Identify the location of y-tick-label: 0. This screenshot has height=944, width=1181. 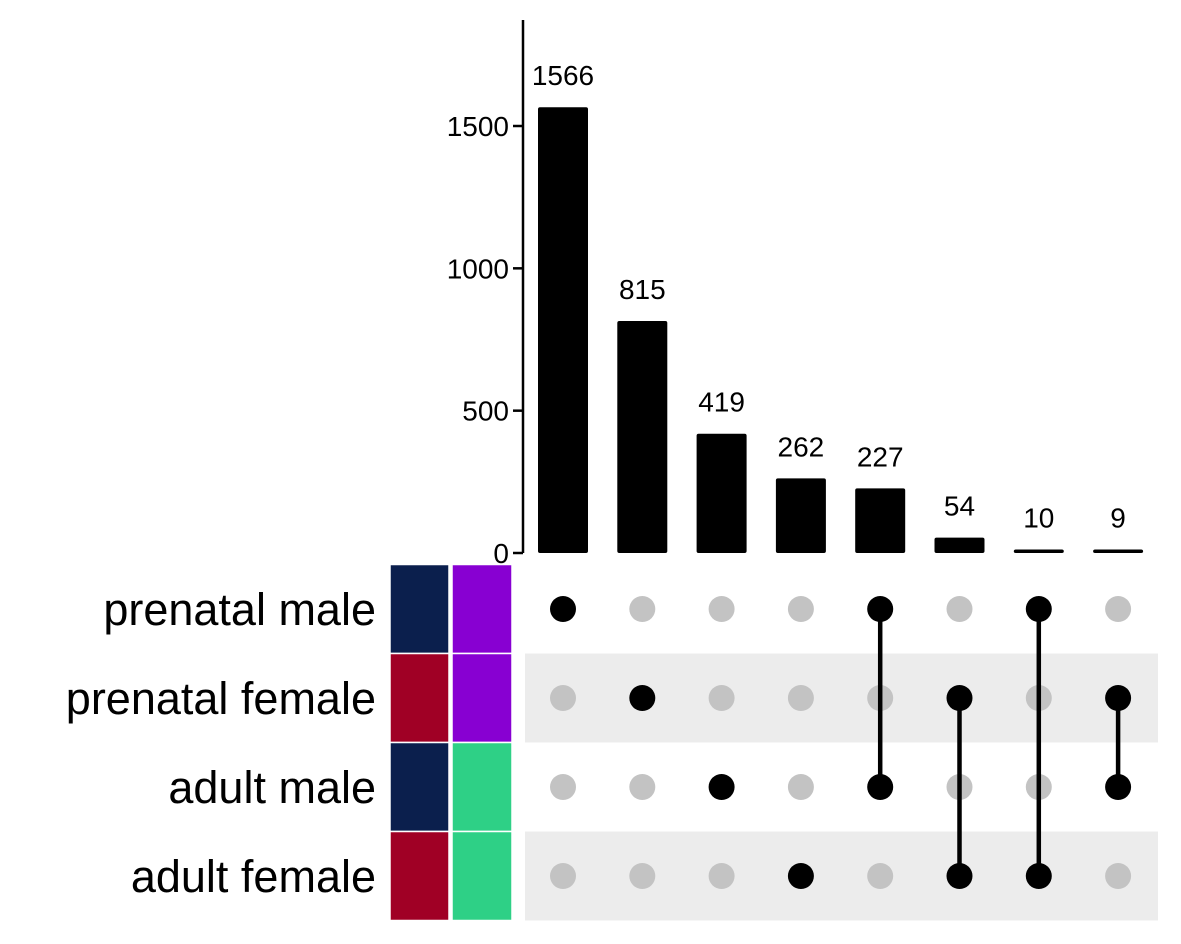
(501, 553).